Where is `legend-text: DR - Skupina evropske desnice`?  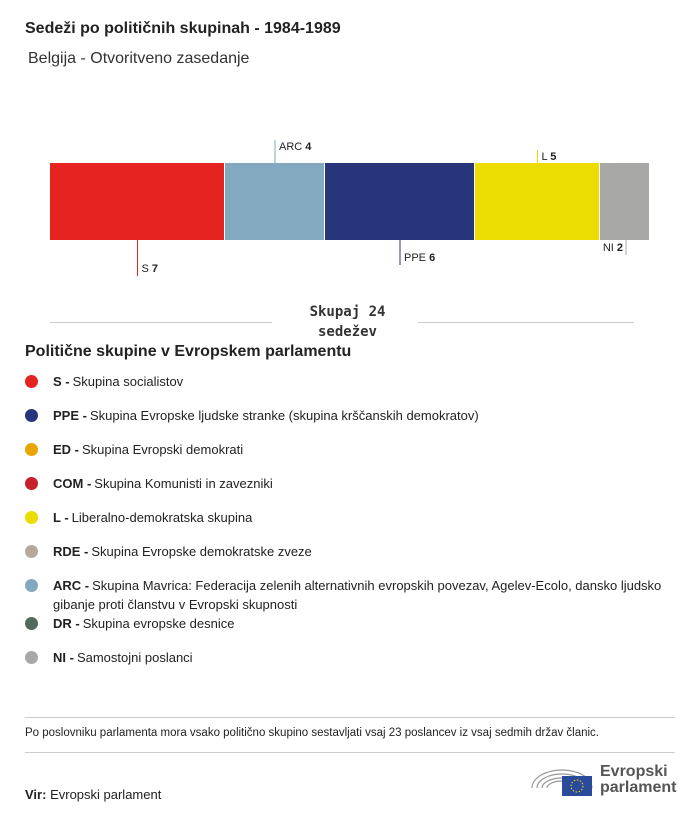
legend-text: DR - Skupina evropske desnice is located at coordinates (144, 623).